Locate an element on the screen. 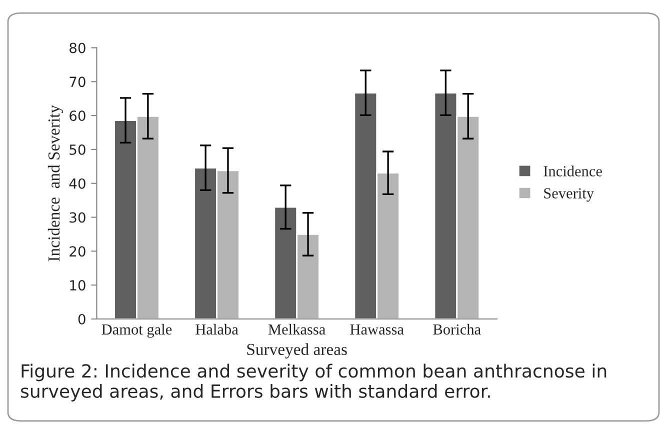 This screenshot has height=434, width=667. y-axis-title: Incidence and Severity is located at coordinates (56, 183).